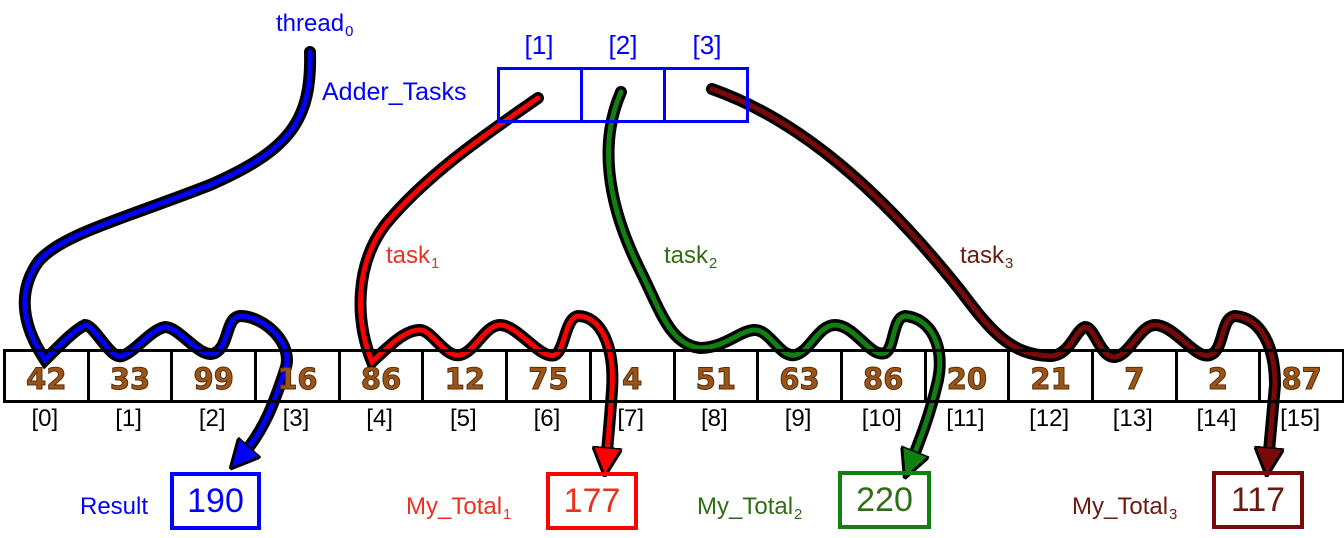 This screenshot has height=538, width=1344. What do you see at coordinates (483, 277) in the screenshot?
I see `task1-arrow` at bounding box center [483, 277].